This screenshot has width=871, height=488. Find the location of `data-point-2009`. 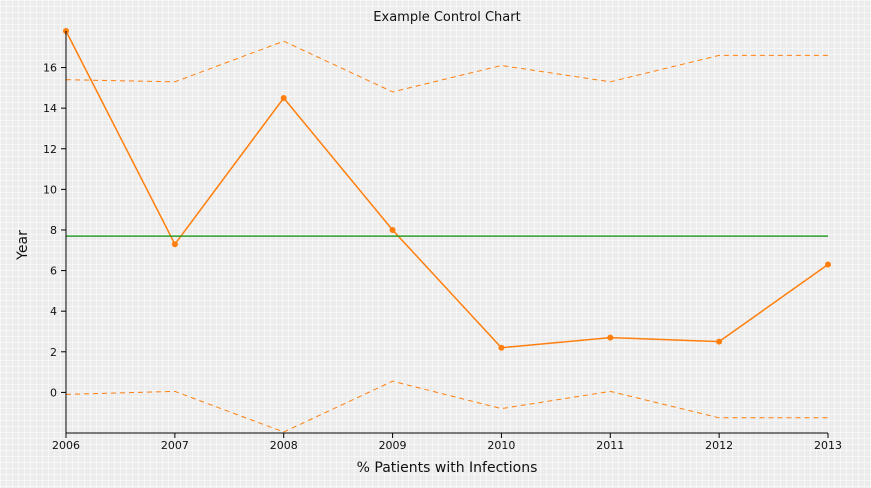

data-point-2009 is located at coordinates (392, 230).